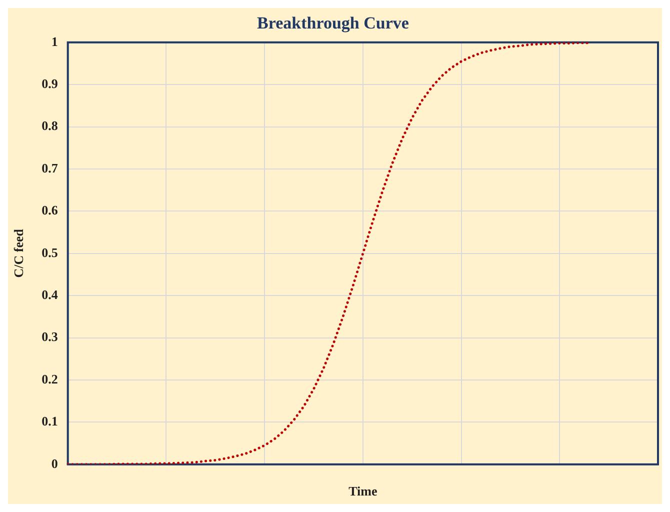 This screenshot has width=670, height=512. What do you see at coordinates (50, 126) in the screenshot?
I see `y-tick-label: 0.8` at bounding box center [50, 126].